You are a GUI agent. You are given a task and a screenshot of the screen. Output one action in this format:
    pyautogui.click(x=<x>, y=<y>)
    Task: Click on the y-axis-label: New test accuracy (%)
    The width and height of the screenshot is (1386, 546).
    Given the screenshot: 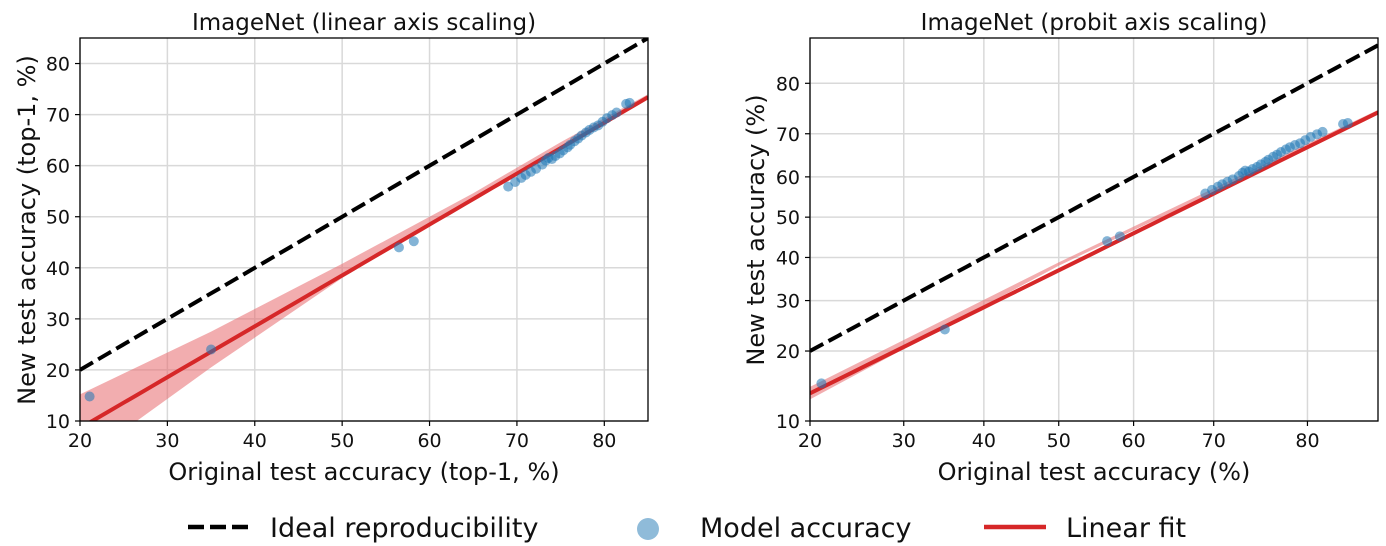 What is the action you would take?
    pyautogui.click(x=756, y=229)
    